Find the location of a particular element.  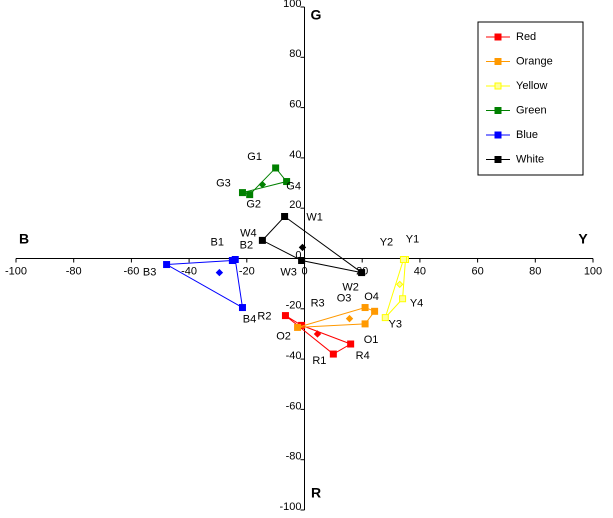

point-label: O2 is located at coordinates (283, 336).